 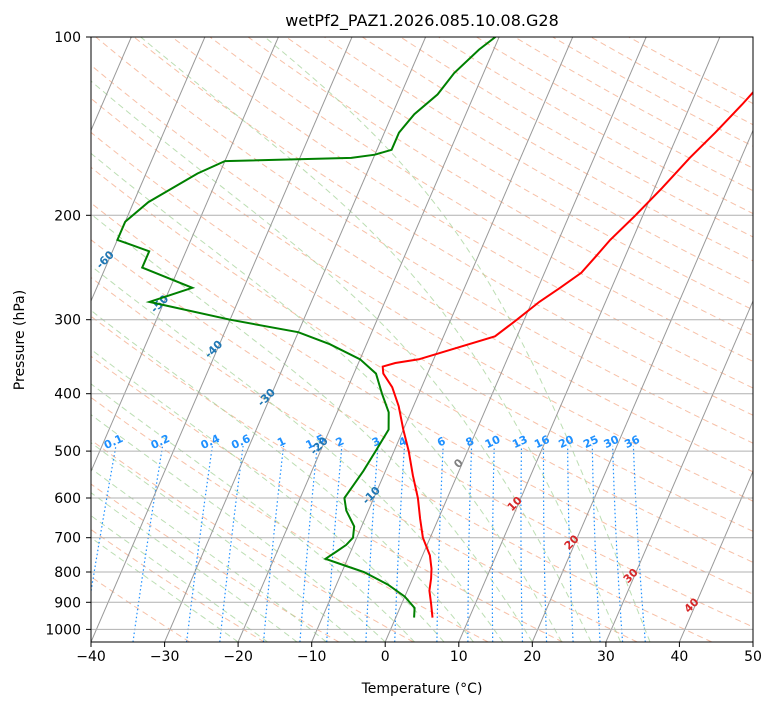 What do you see at coordinates (67, 38) in the screenshot?
I see `y-tick-label: 100` at bounding box center [67, 38].